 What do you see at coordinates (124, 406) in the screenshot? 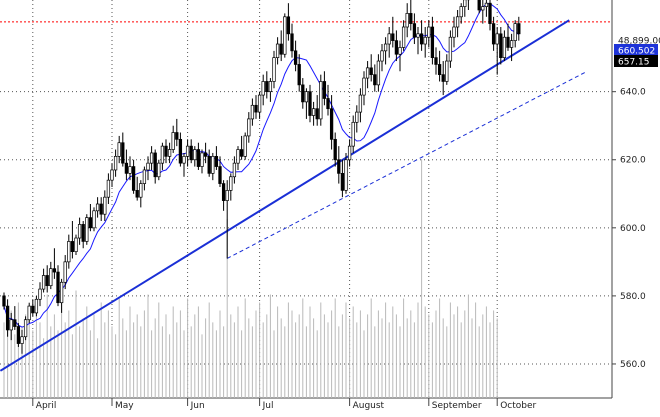
I see `x-month-label: May` at bounding box center [124, 406].